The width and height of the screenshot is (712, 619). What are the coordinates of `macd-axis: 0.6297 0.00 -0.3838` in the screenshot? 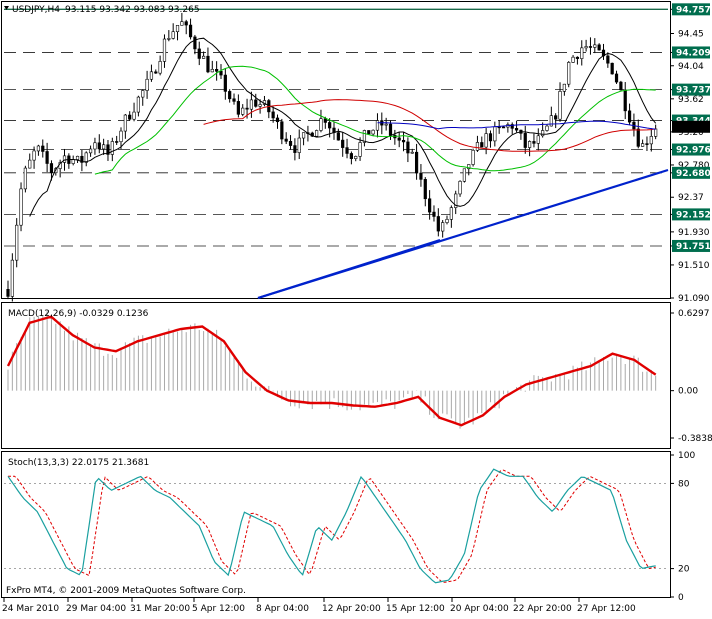 It's located at (691, 376).